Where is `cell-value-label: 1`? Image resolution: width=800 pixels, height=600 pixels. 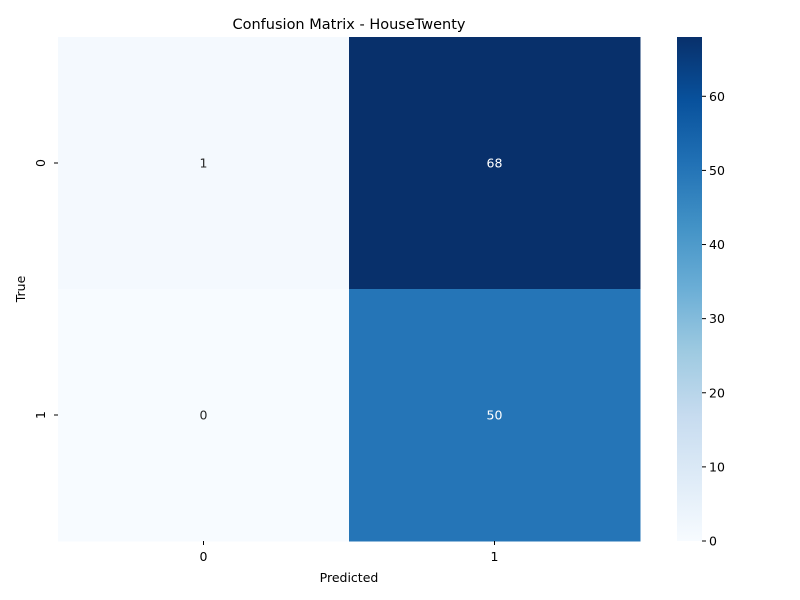 cell-value-label: 1 is located at coordinates (204, 163).